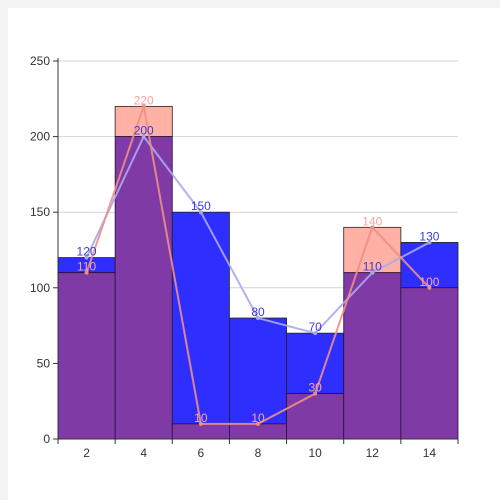 The image size is (500, 500). I want to click on x-tick-label: 10, so click(315, 453).